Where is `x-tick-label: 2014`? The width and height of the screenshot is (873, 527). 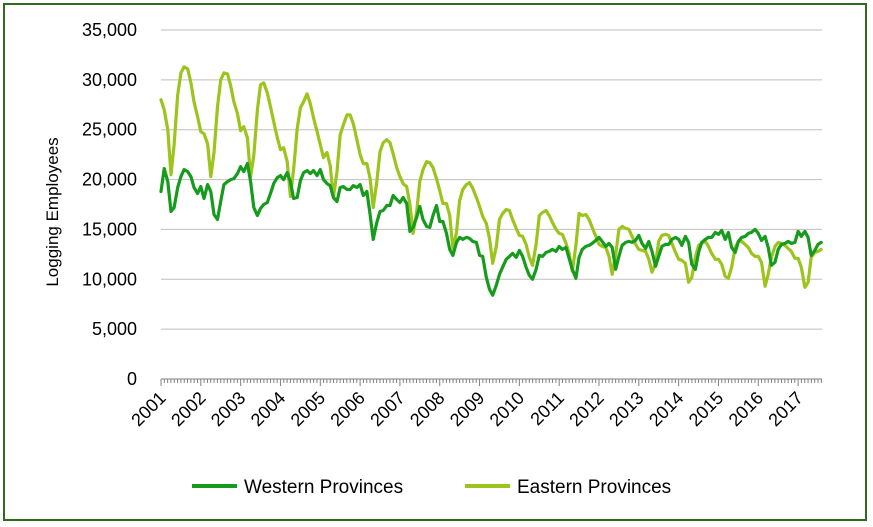 x-tick-label: 2014 is located at coordinates (666, 409).